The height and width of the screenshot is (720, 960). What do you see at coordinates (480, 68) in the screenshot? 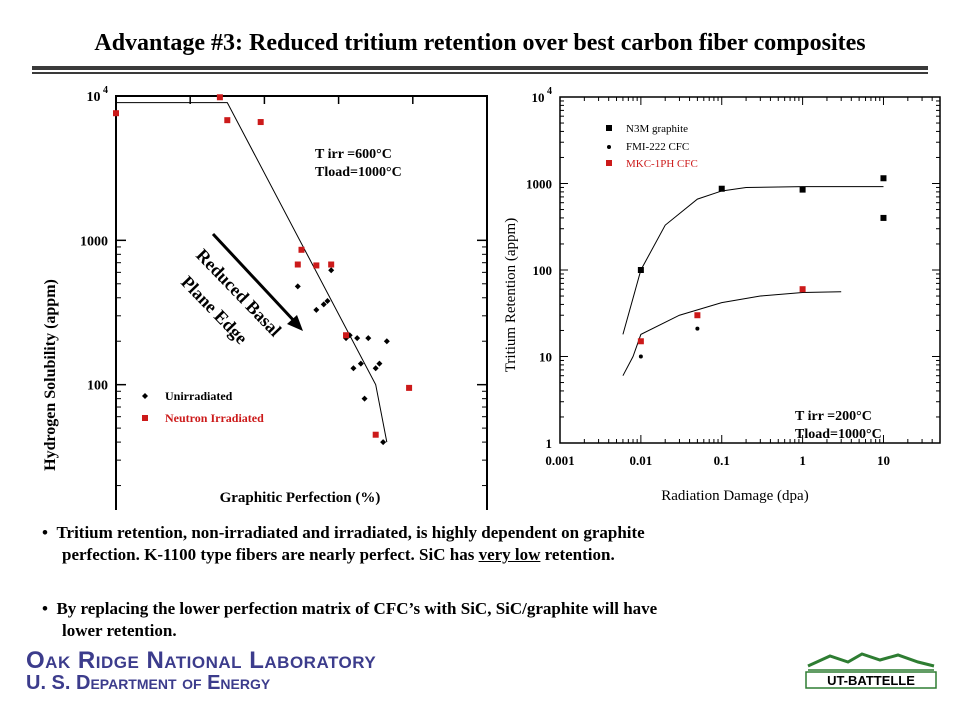
I see `title-rule-thick` at bounding box center [480, 68].